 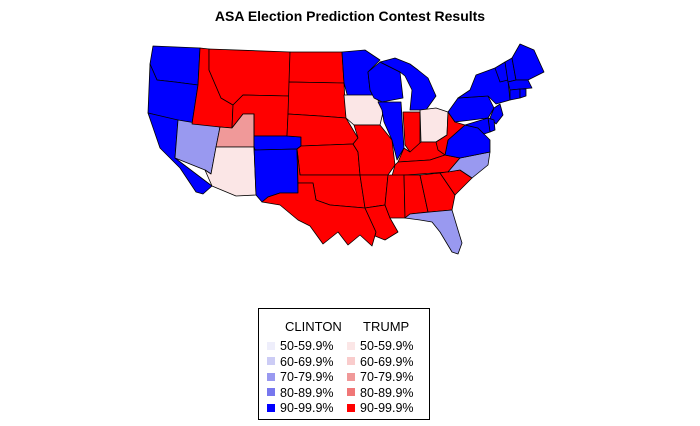 What do you see at coordinates (515, 94) in the screenshot?
I see `state-ct` at bounding box center [515, 94].